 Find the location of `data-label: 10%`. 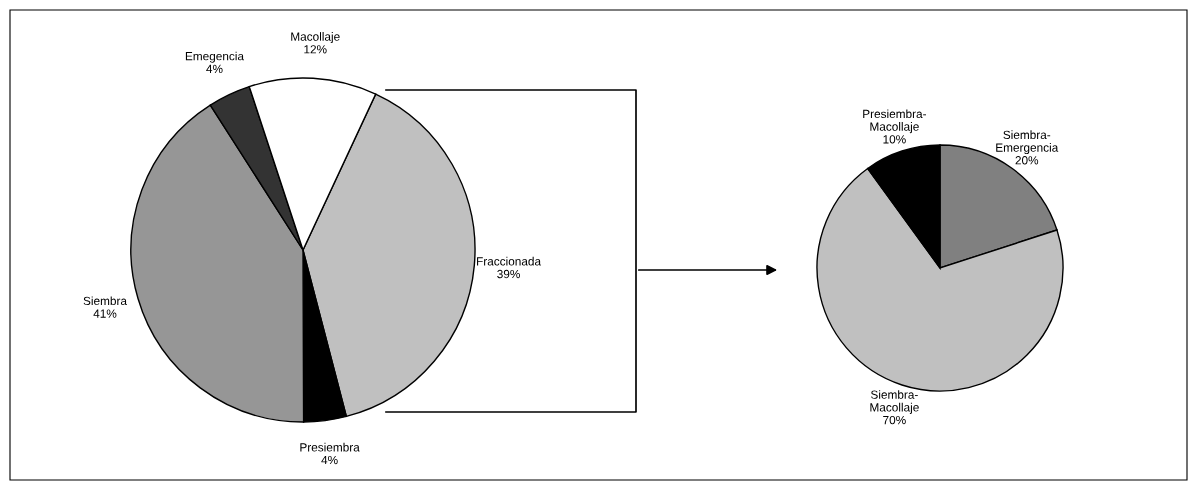

data-label: 10% is located at coordinates (894, 139).